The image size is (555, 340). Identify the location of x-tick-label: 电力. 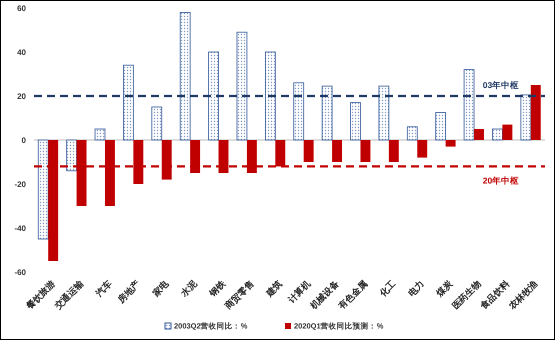
(416, 288).